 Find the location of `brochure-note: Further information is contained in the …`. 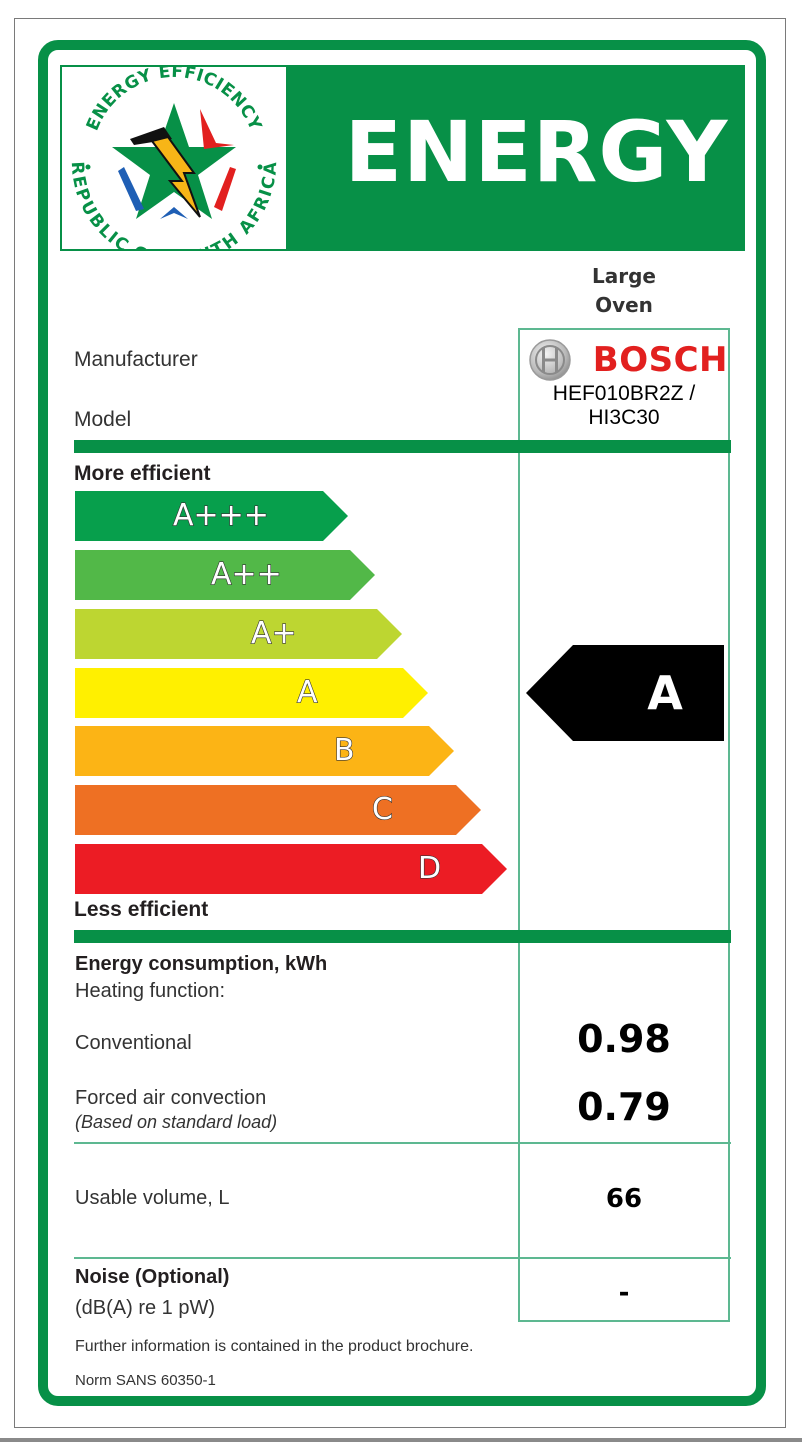

brochure-note: Further information is contained in the … is located at coordinates (274, 1346).